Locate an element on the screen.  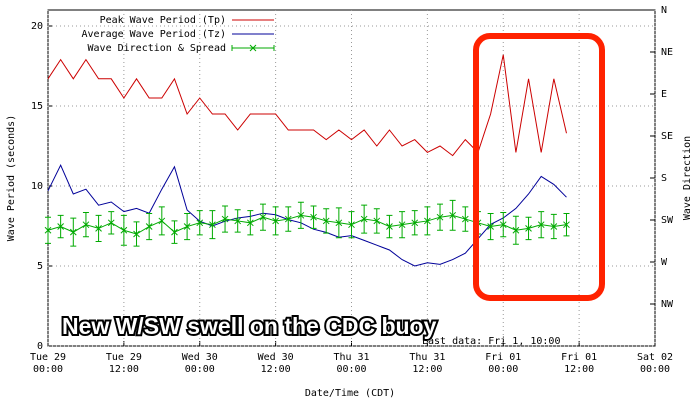
x-tick-label: Thu 31 00:00 is located at coordinates (351, 363).